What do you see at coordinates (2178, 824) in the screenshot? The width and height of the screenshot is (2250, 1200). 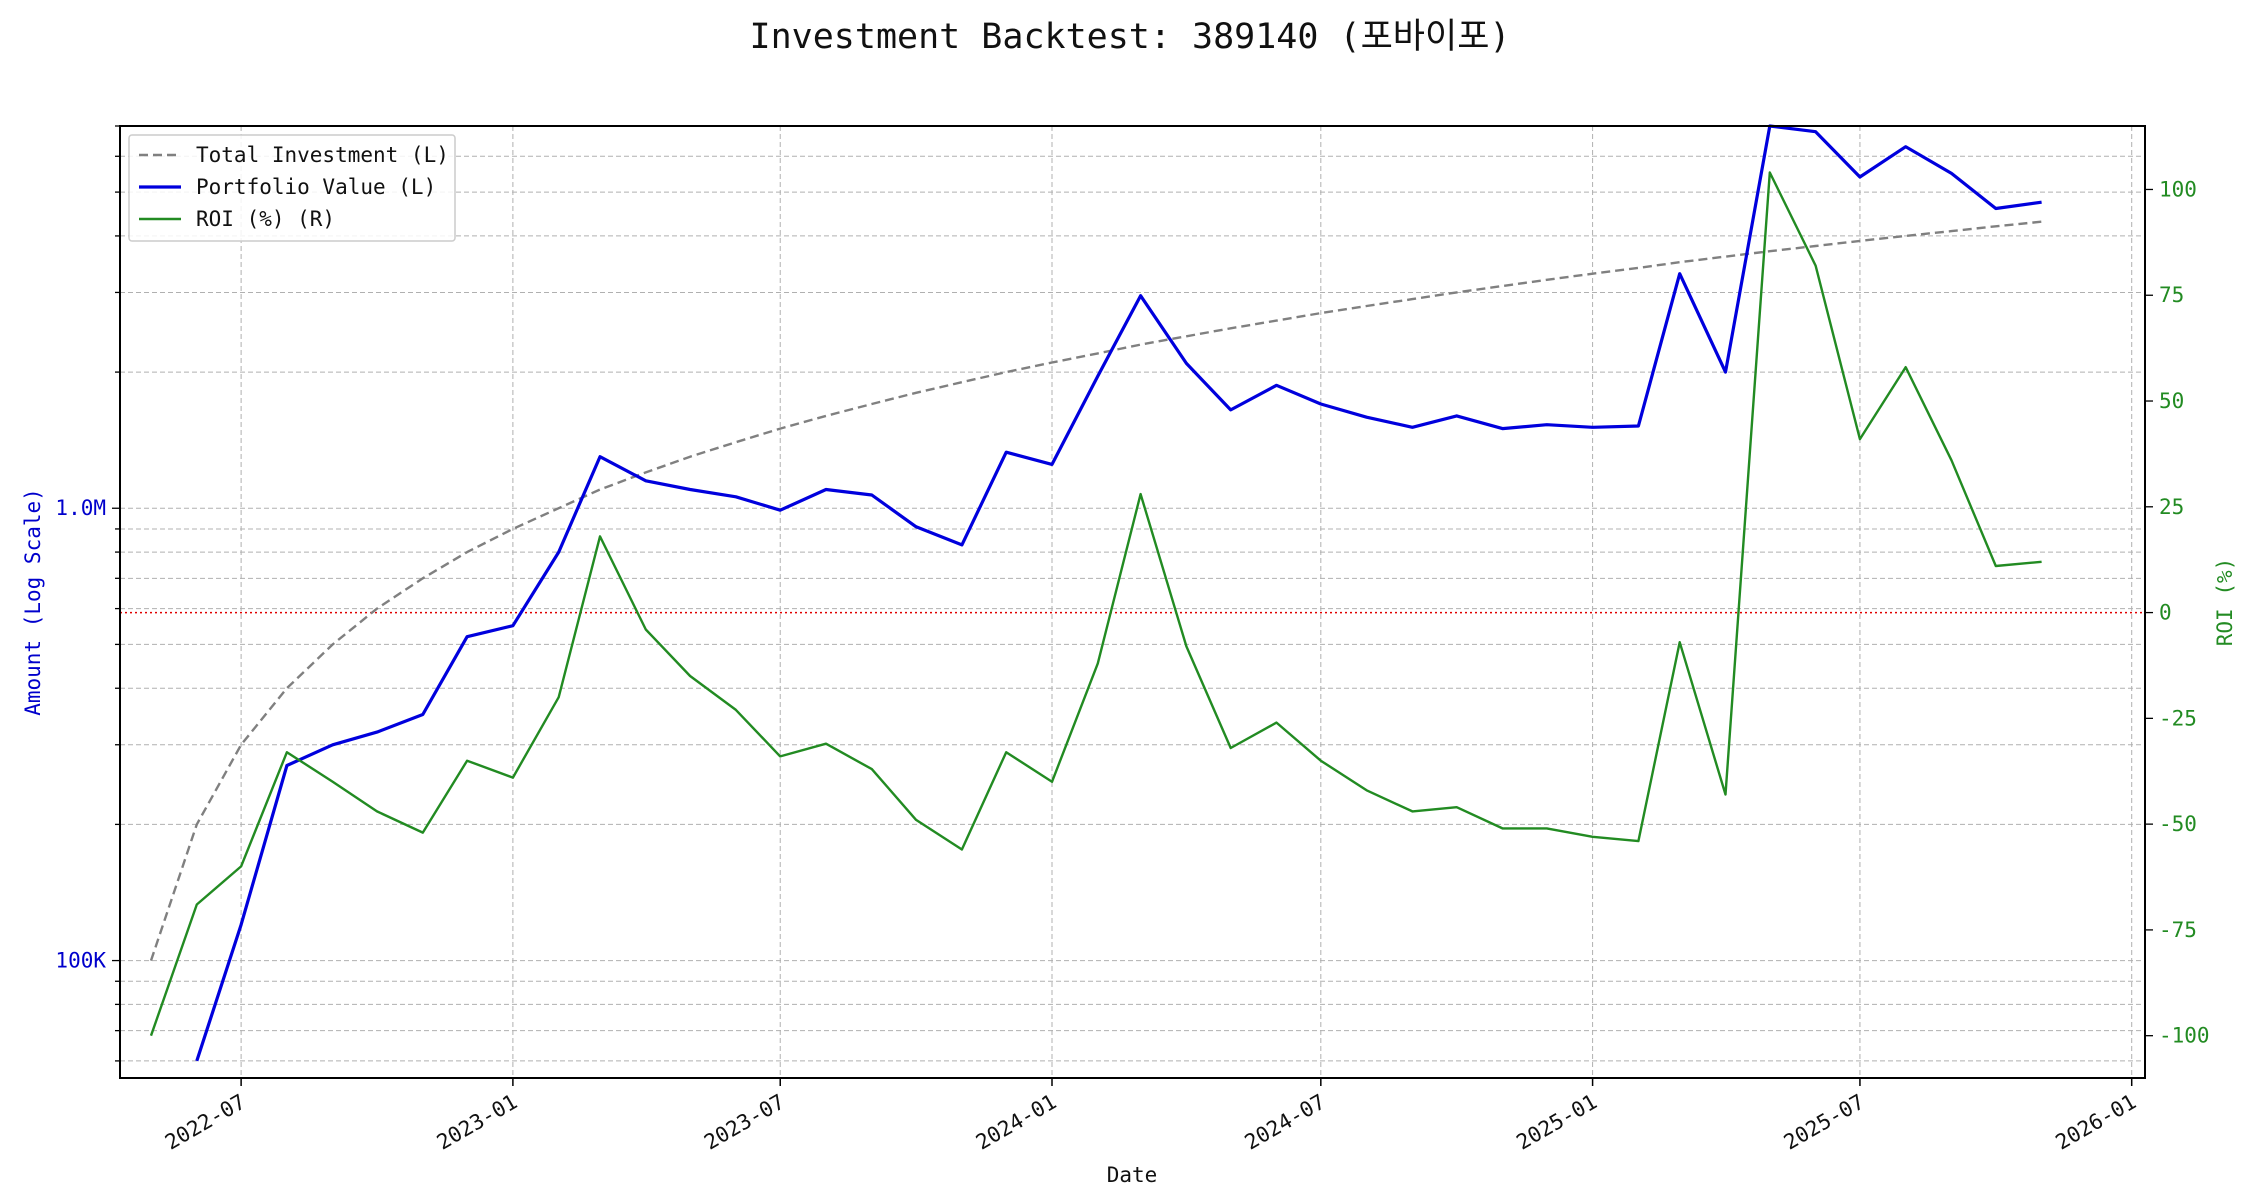 I see `y-right-tick-label: -50` at bounding box center [2178, 824].